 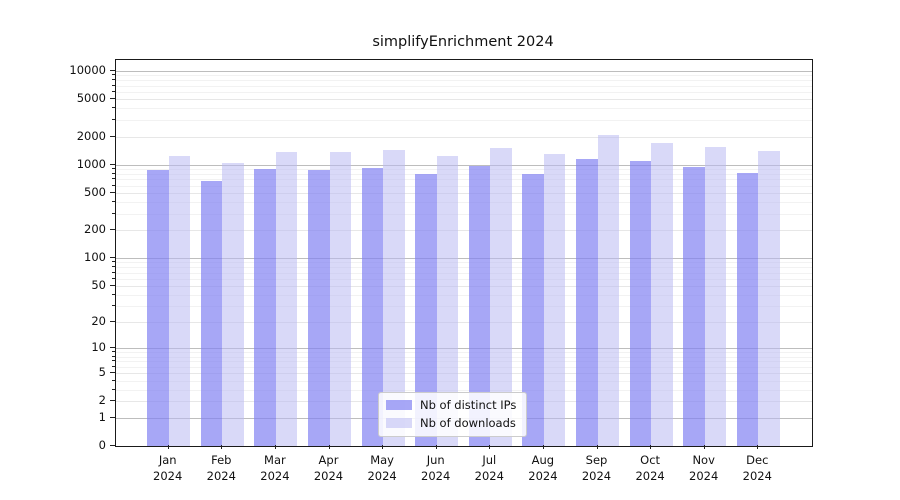 What do you see at coordinates (102, 400) in the screenshot?
I see `y-tick-label: 2` at bounding box center [102, 400].